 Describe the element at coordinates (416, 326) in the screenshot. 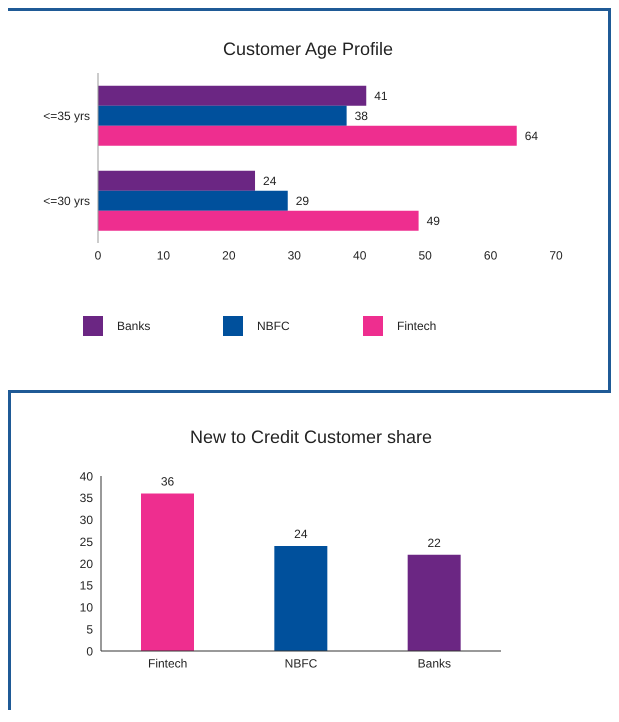

I see `legend-label: Fintech` at that location.